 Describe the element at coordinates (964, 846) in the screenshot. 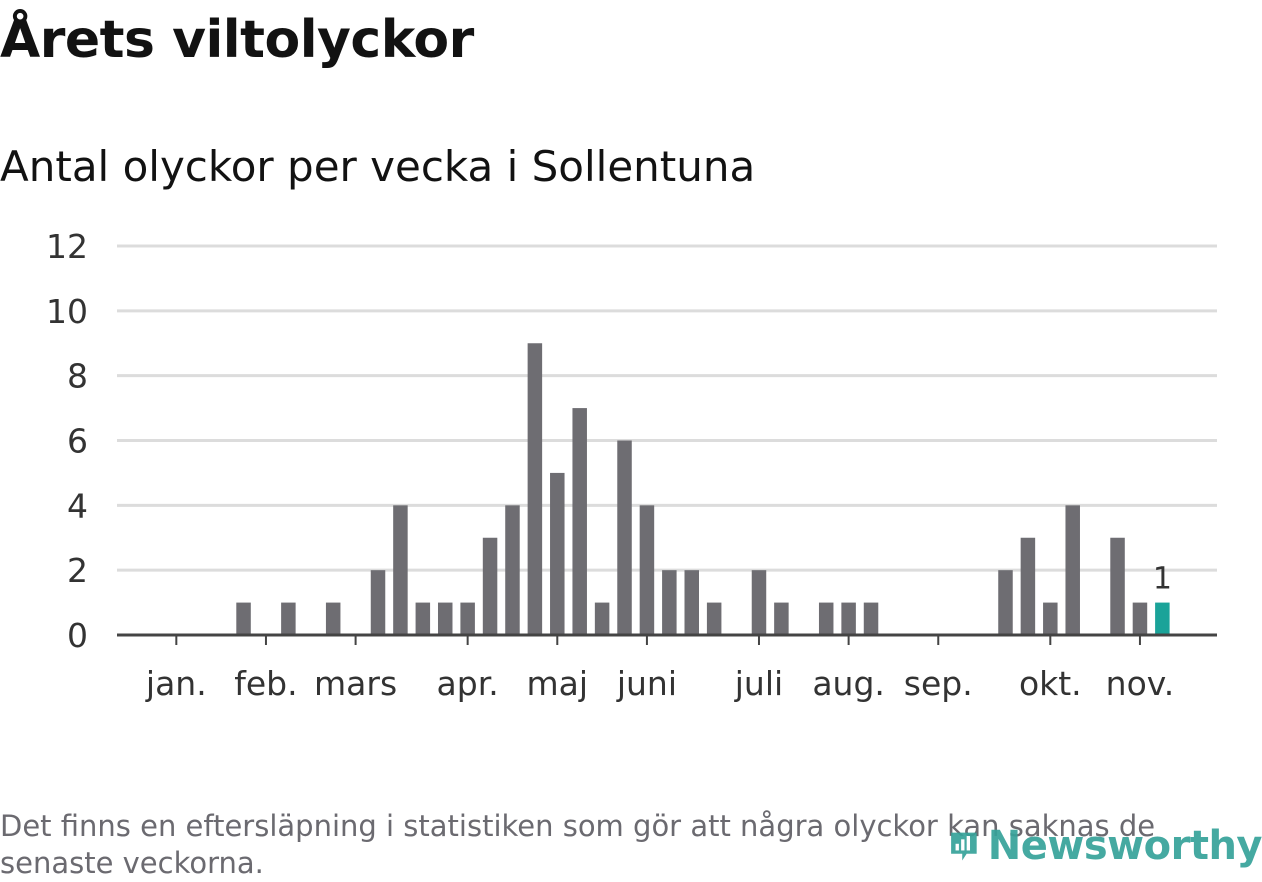

I see `newsworthy-logo-icon` at that location.